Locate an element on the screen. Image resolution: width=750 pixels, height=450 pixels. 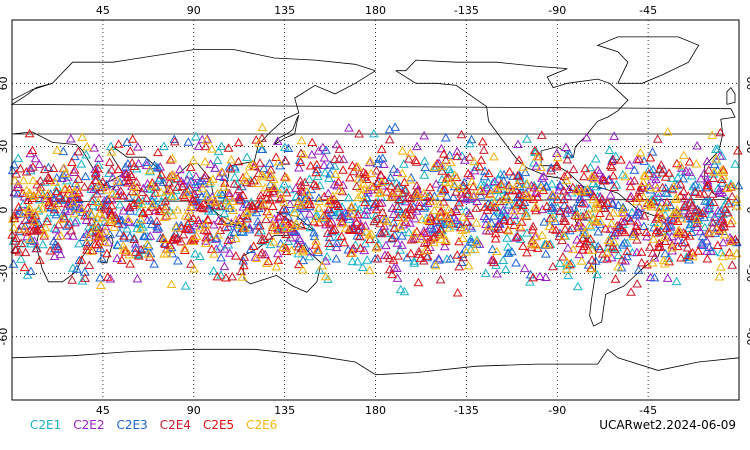
legend-entry-c2e4: C2E4 is located at coordinates (175, 425).